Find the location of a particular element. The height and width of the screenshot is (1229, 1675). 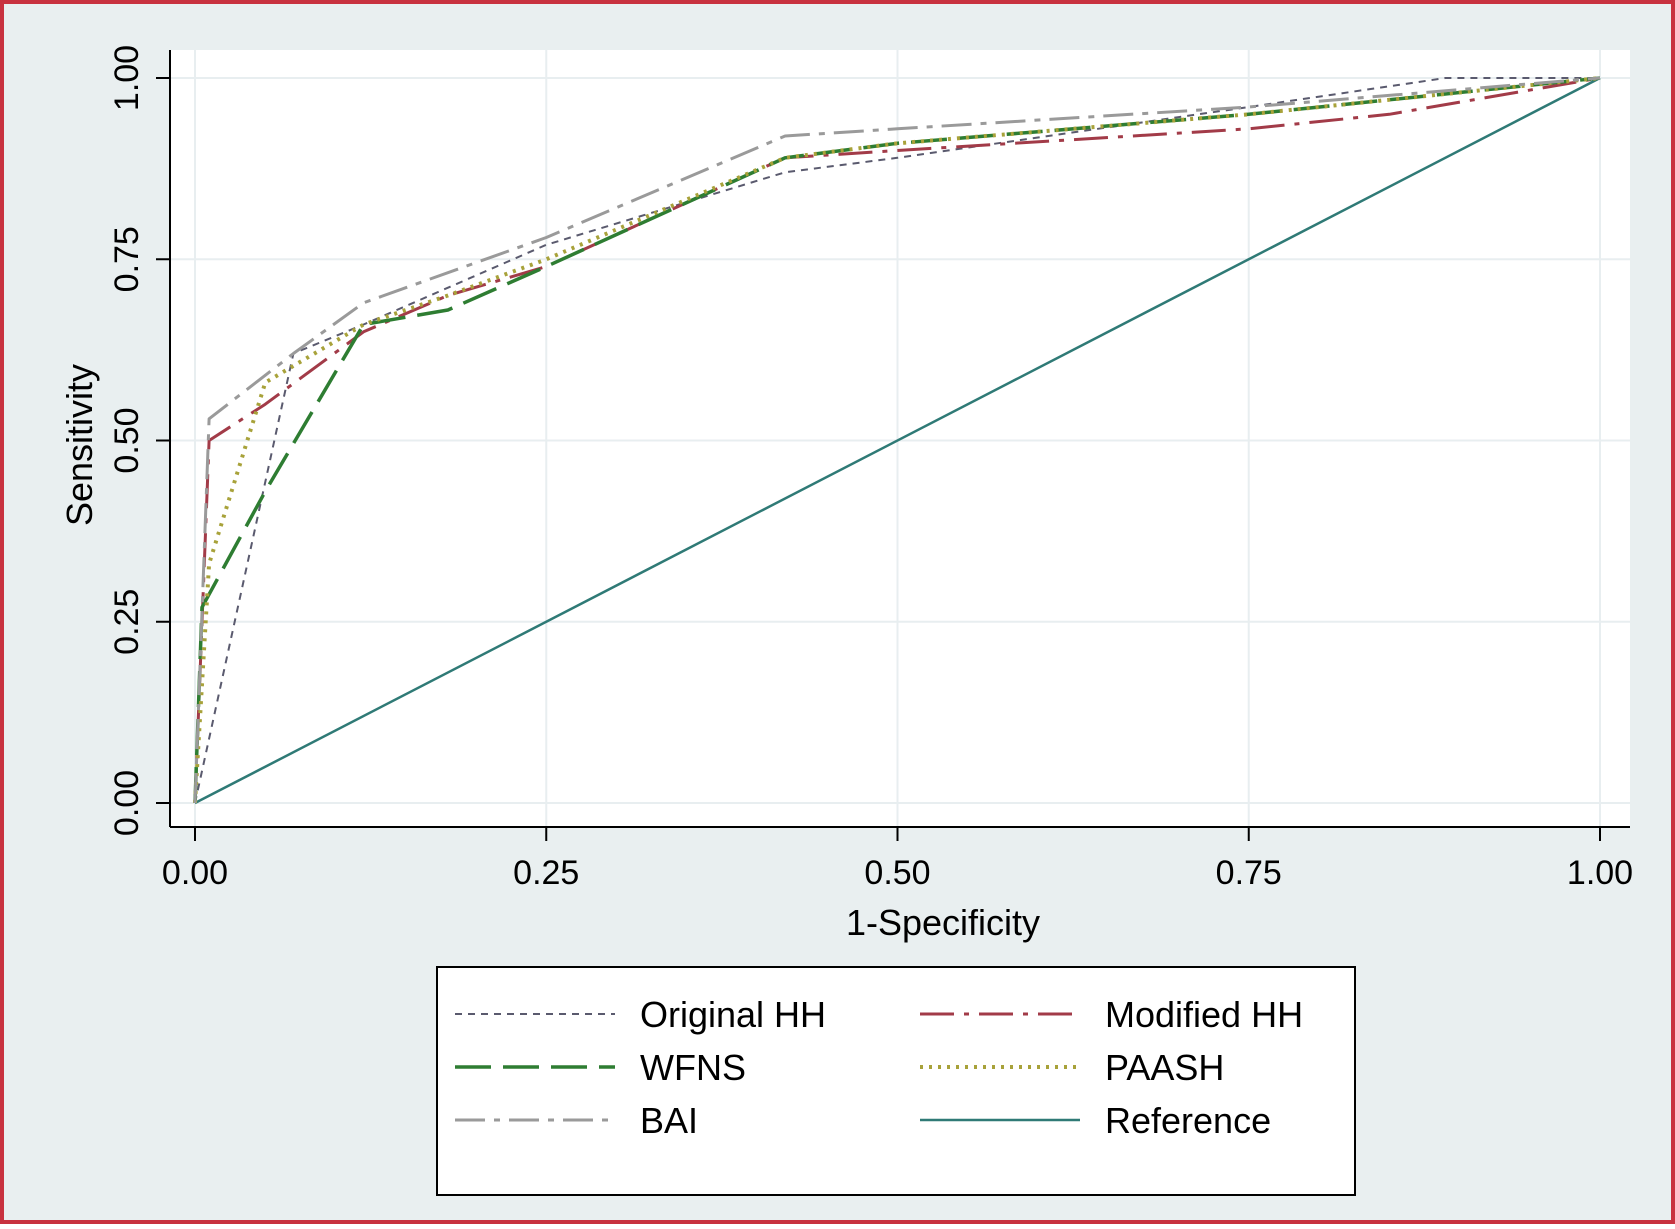

legend-label-wfns: WFNS is located at coordinates (693, 1067).